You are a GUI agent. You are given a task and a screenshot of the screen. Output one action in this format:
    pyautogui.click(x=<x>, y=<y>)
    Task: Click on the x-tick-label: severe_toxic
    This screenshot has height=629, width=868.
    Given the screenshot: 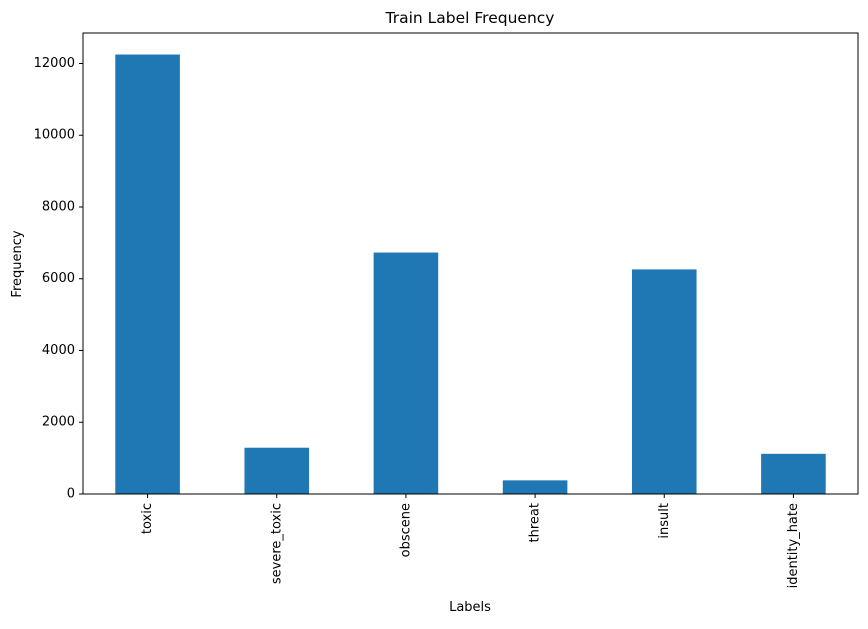 What is the action you would take?
    pyautogui.click(x=276, y=543)
    